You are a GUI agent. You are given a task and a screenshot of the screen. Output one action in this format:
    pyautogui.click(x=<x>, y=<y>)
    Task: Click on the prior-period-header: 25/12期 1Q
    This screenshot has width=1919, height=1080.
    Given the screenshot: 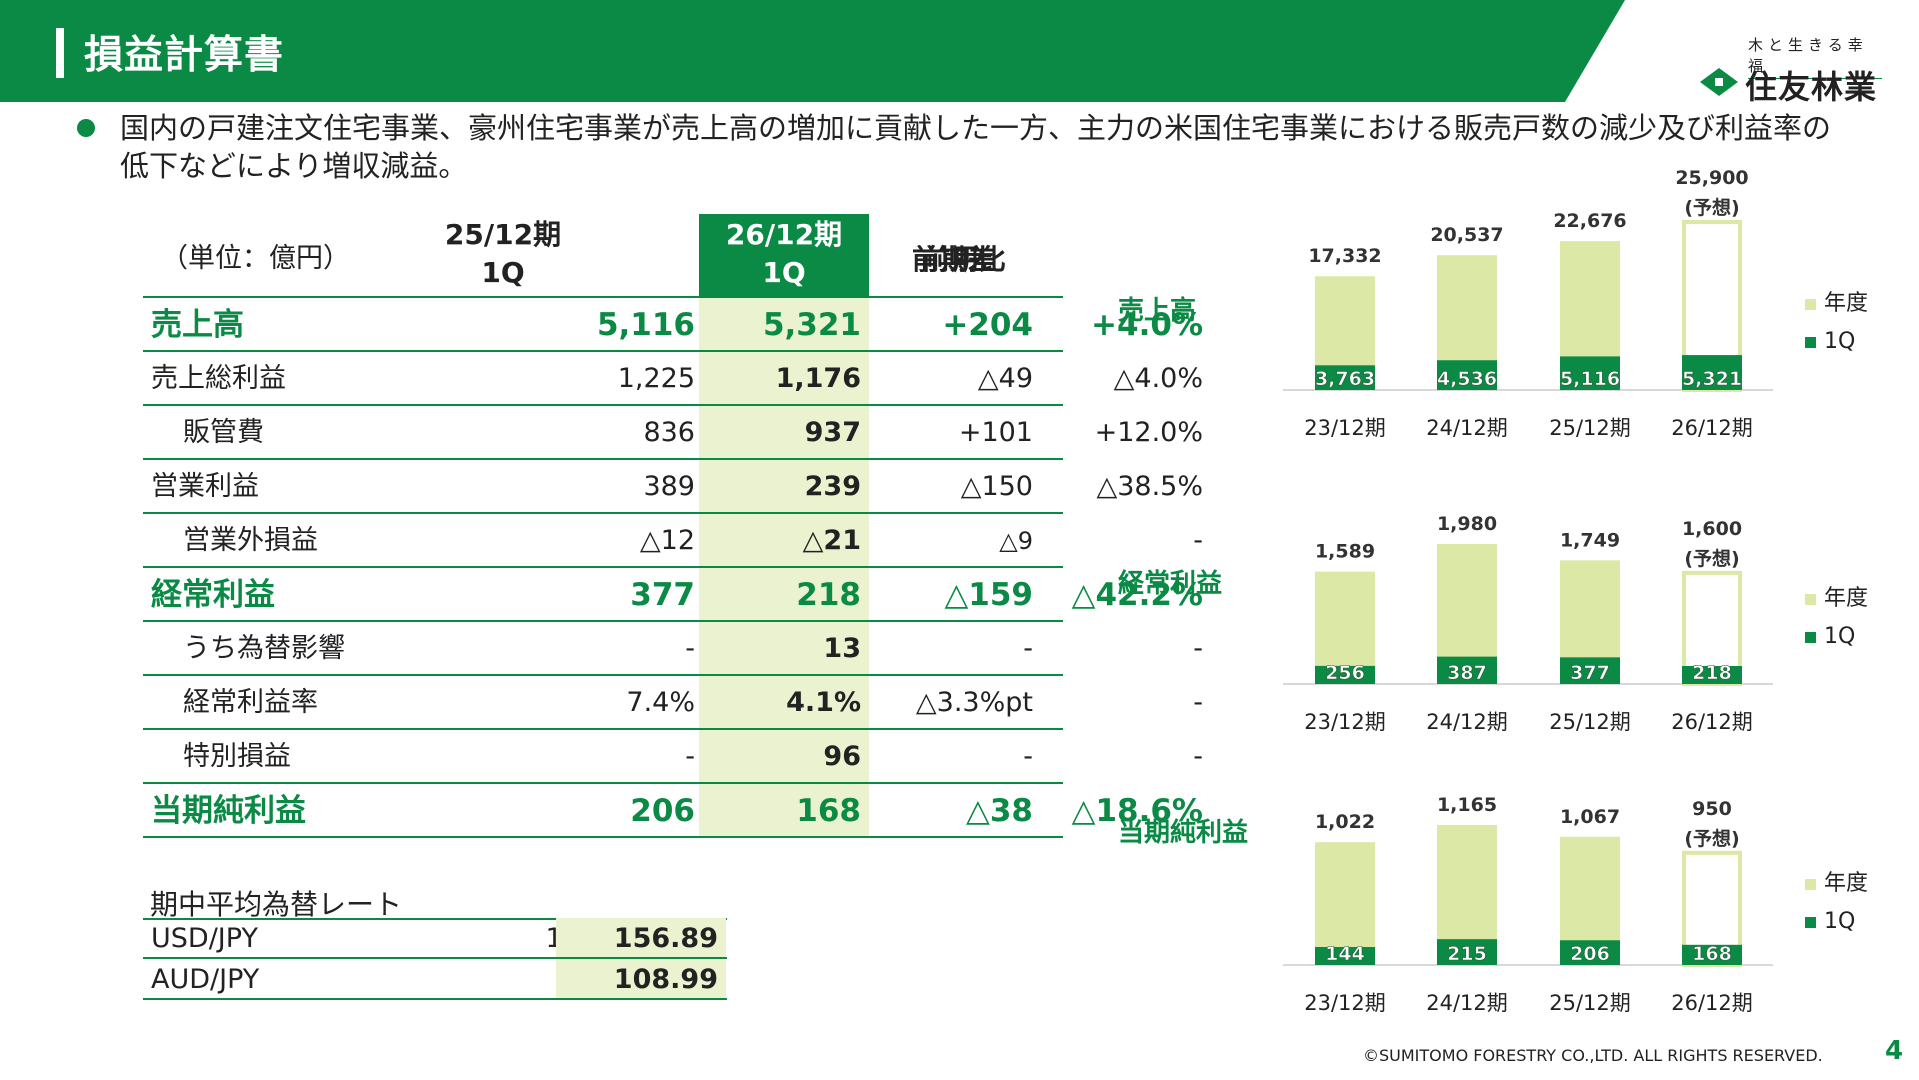 What is the action you would take?
    pyautogui.click(x=503, y=254)
    